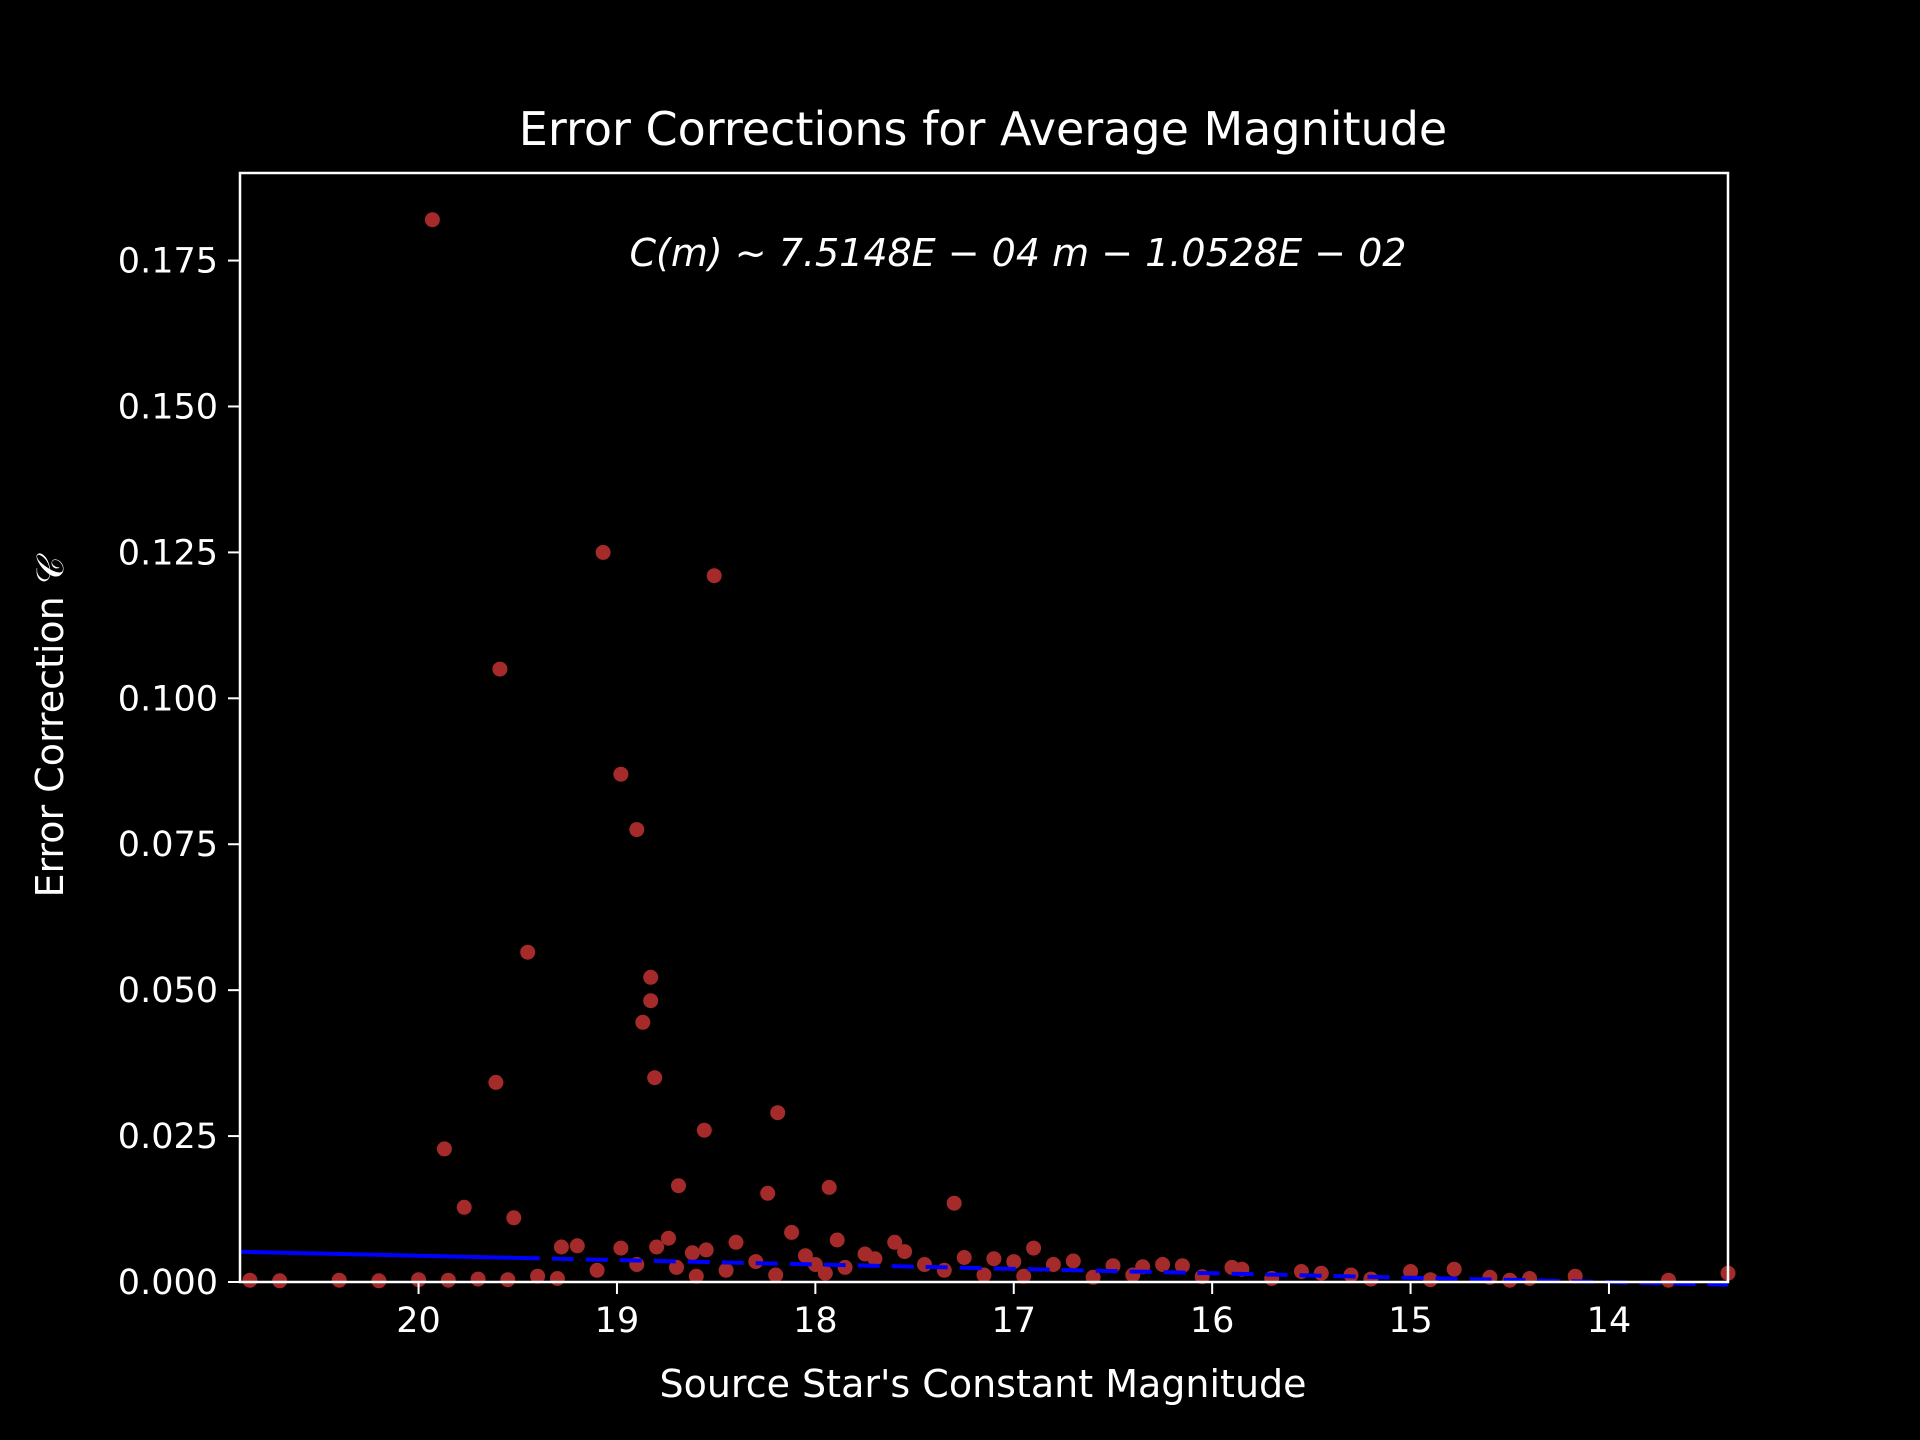  I want to click on y-tick-label-4: 0.100, so click(168, 699).